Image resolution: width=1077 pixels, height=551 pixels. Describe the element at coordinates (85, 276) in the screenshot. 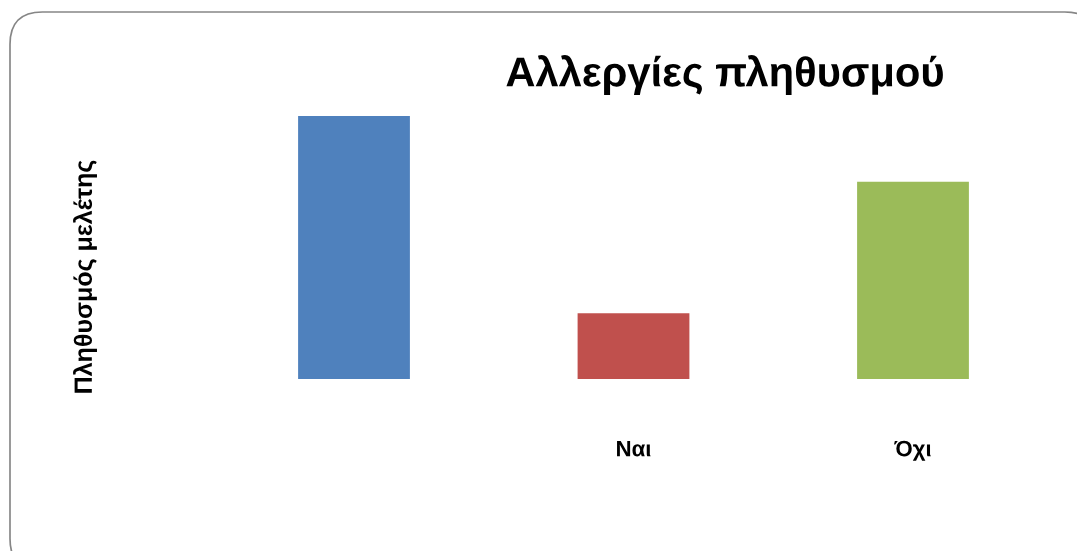

I see `y-axis-title: Πληθυσμός μελέτης` at that location.